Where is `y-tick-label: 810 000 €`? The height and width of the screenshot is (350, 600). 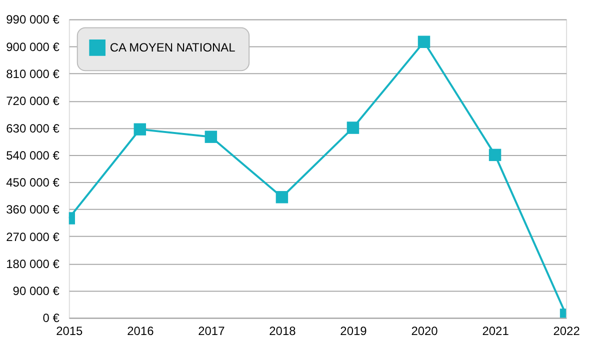 y-tick-label: 810 000 € is located at coordinates (33, 74).